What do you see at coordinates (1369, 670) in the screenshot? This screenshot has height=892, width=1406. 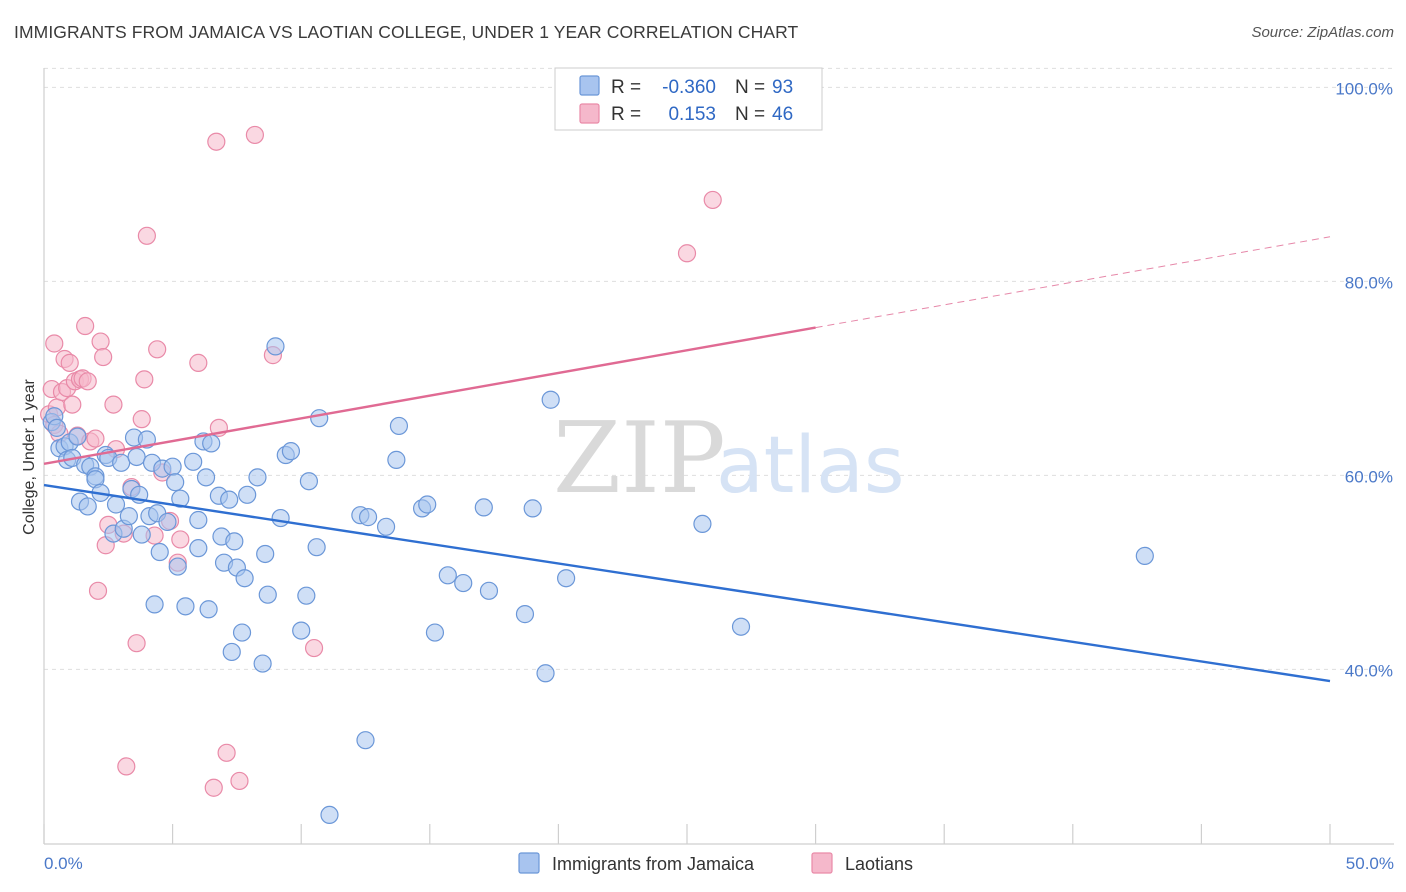 I see `y-tick-label: 40.0%` at bounding box center [1369, 670].